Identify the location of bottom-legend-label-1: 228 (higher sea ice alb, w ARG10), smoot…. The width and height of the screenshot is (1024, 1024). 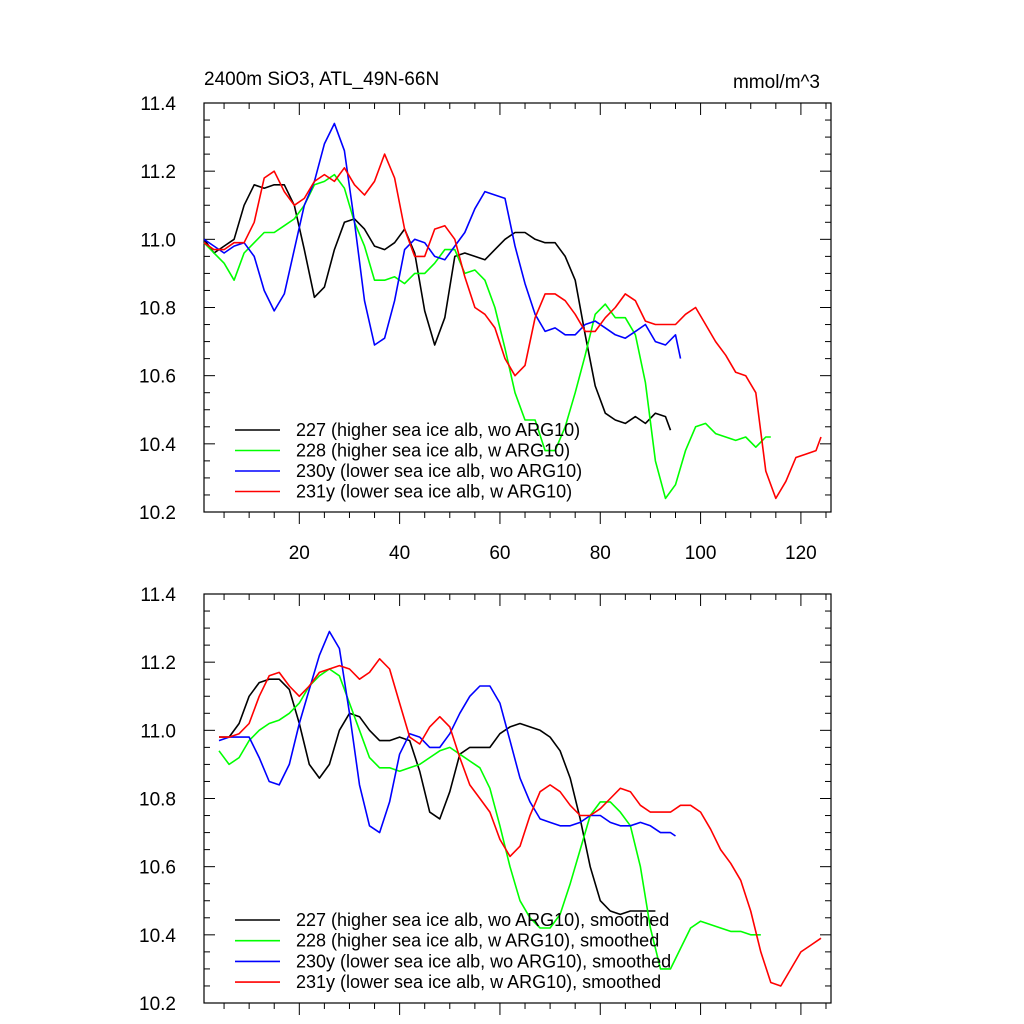
(477, 941).